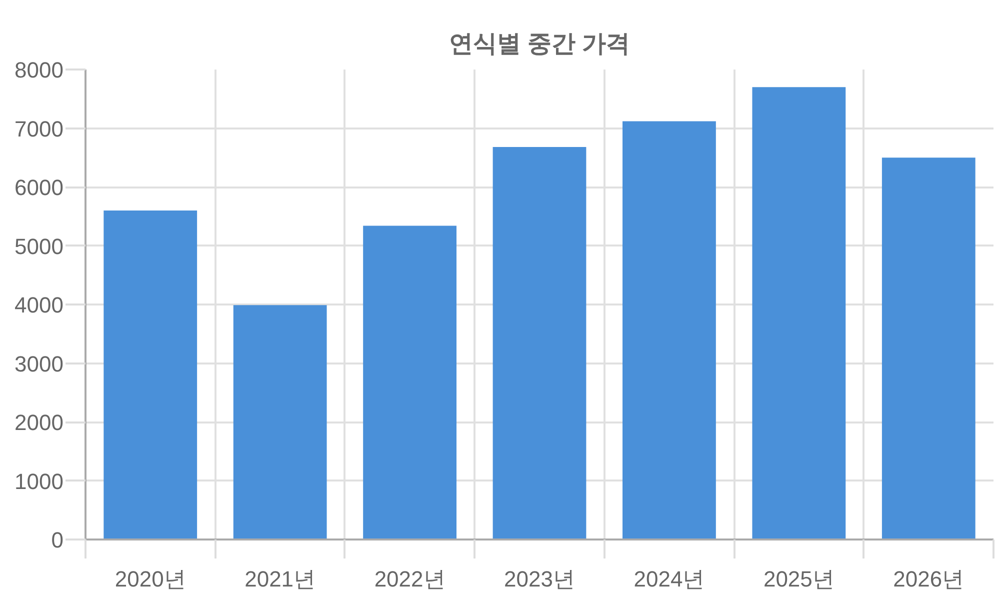 The image size is (1000, 600). I want to click on x-tick-label: 2021년, so click(280, 579).